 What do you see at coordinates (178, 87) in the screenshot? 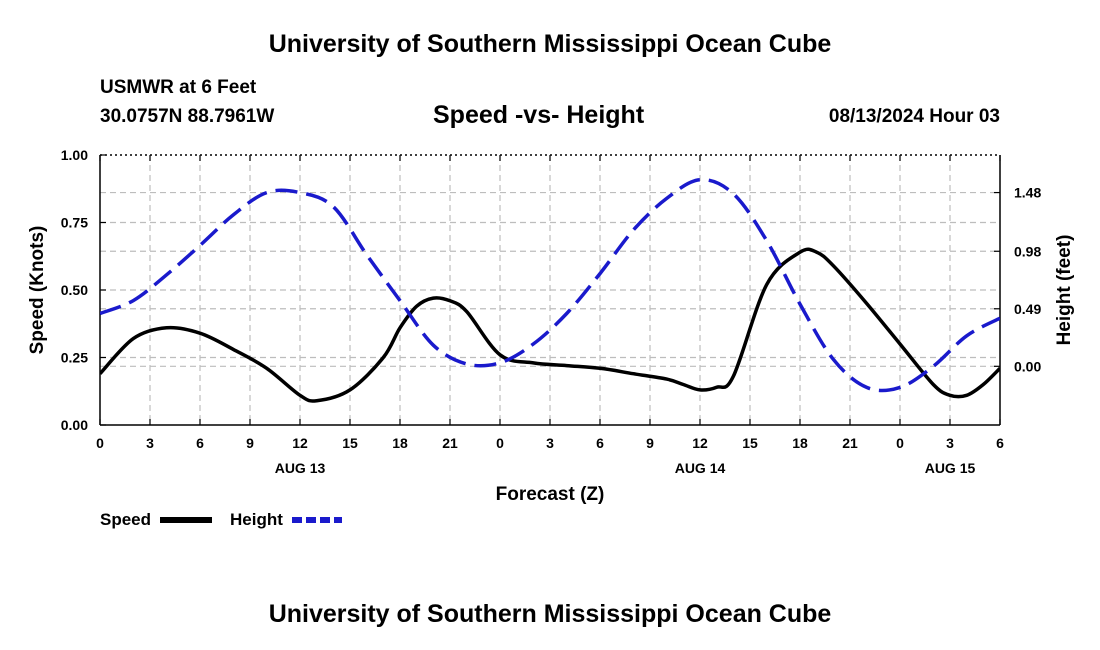
I see `station-name: USMWR at 6 Feet` at bounding box center [178, 87].